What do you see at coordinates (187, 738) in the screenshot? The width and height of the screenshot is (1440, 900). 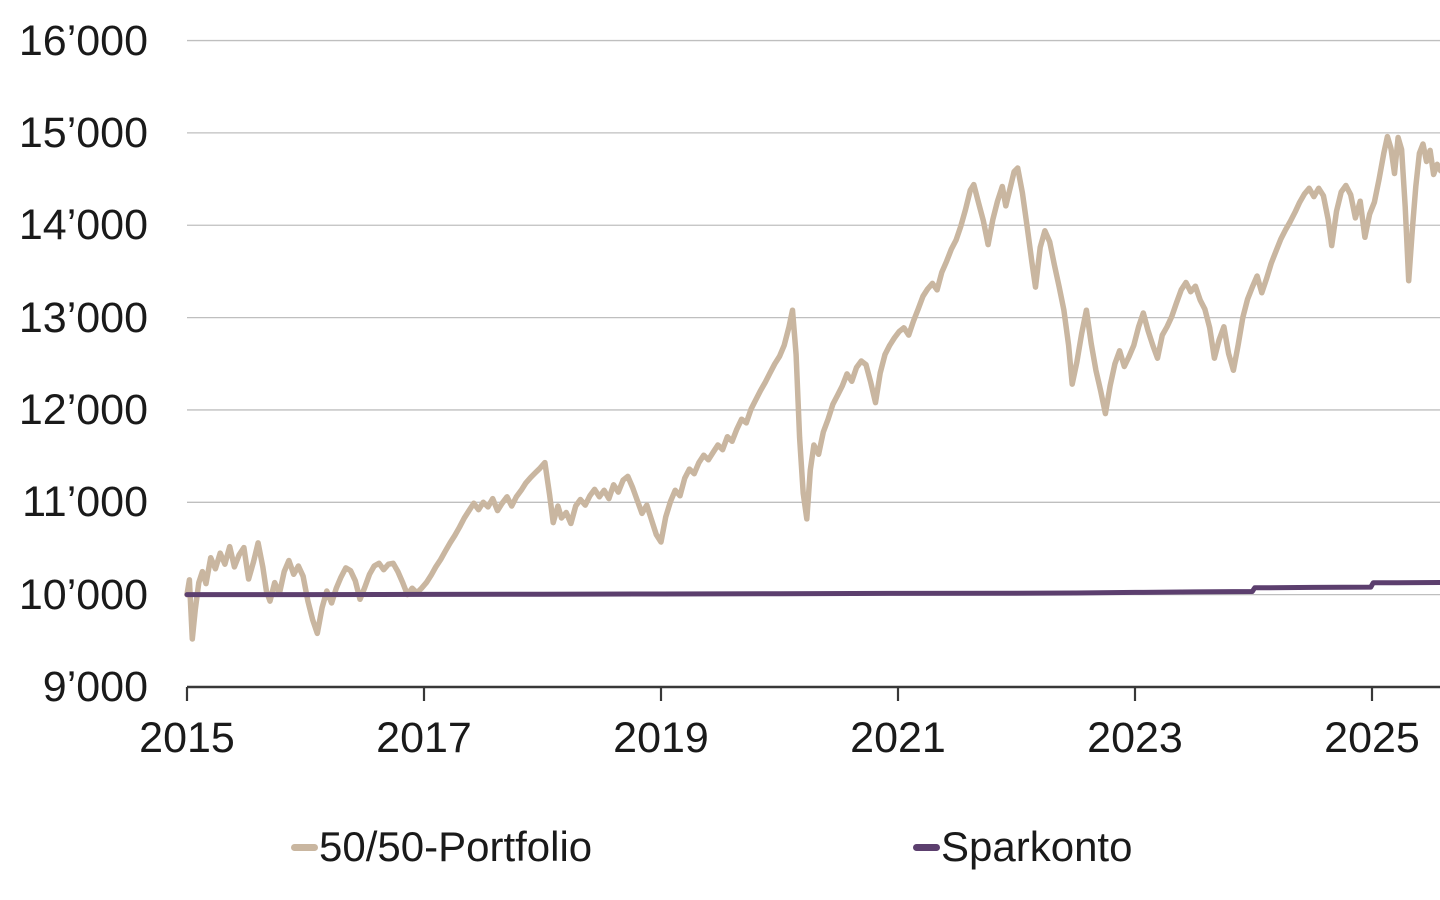 I see `x-axis-label: 2015` at bounding box center [187, 738].